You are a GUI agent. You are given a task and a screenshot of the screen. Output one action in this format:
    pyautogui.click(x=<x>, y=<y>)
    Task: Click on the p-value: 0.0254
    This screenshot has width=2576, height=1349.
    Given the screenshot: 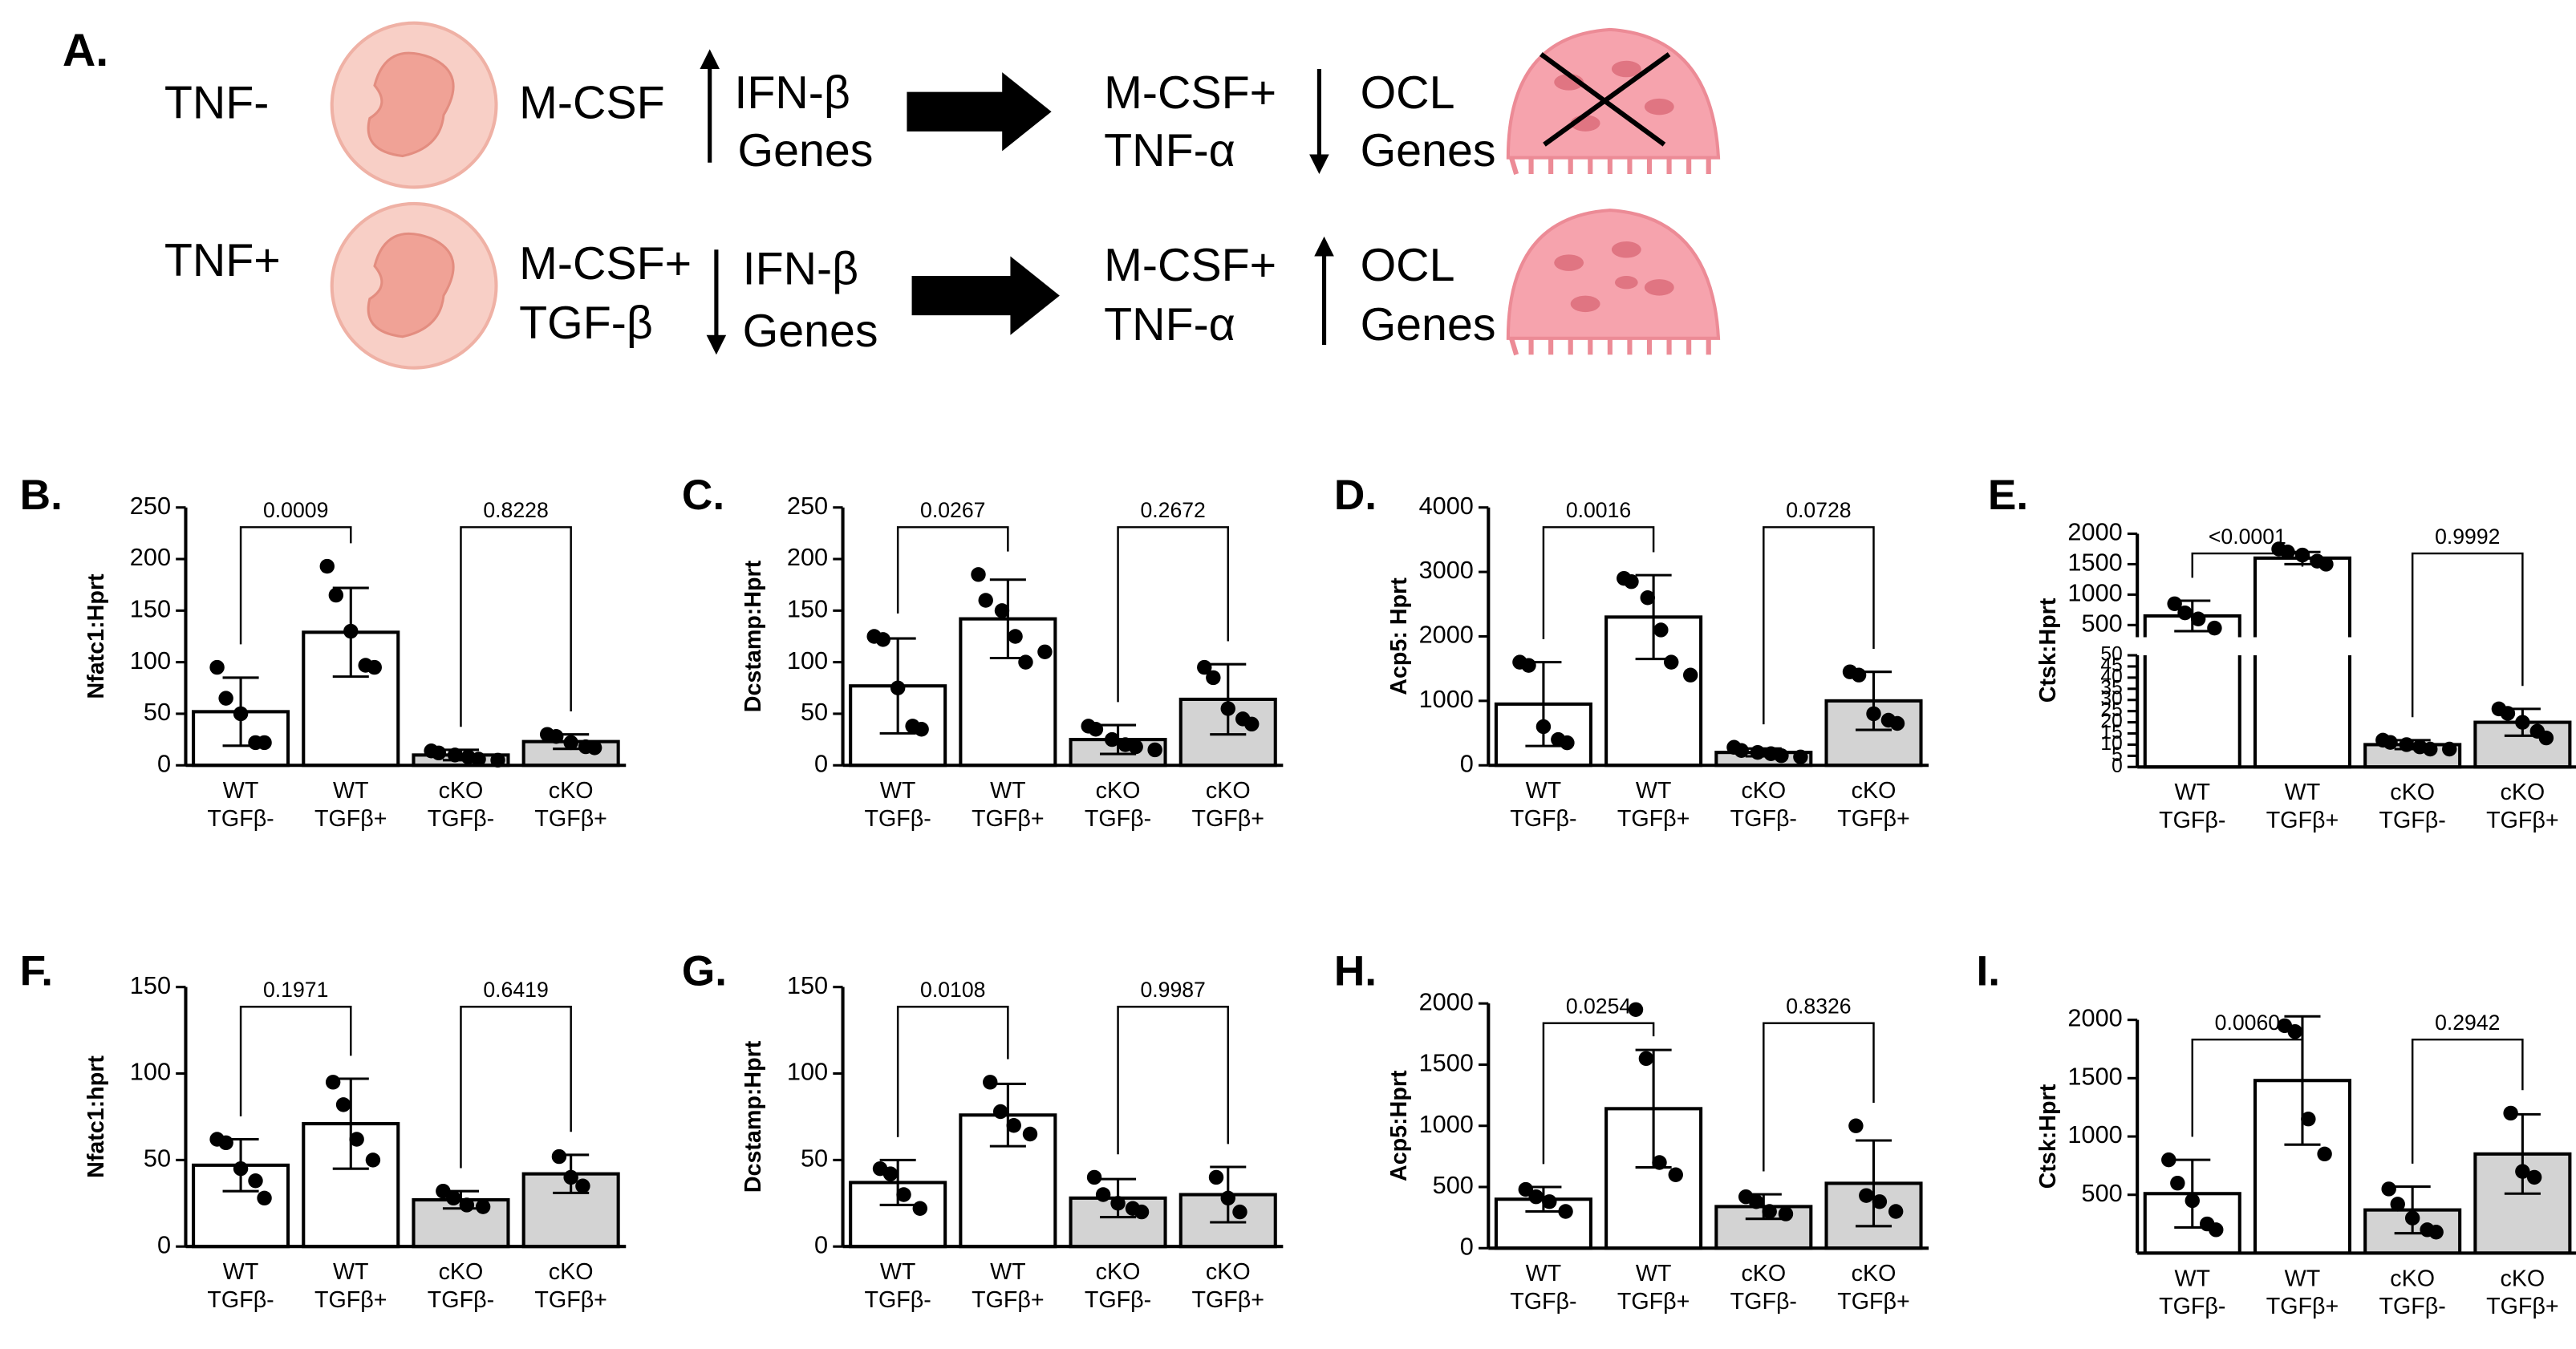 What is the action you would take?
    pyautogui.click(x=1599, y=1006)
    